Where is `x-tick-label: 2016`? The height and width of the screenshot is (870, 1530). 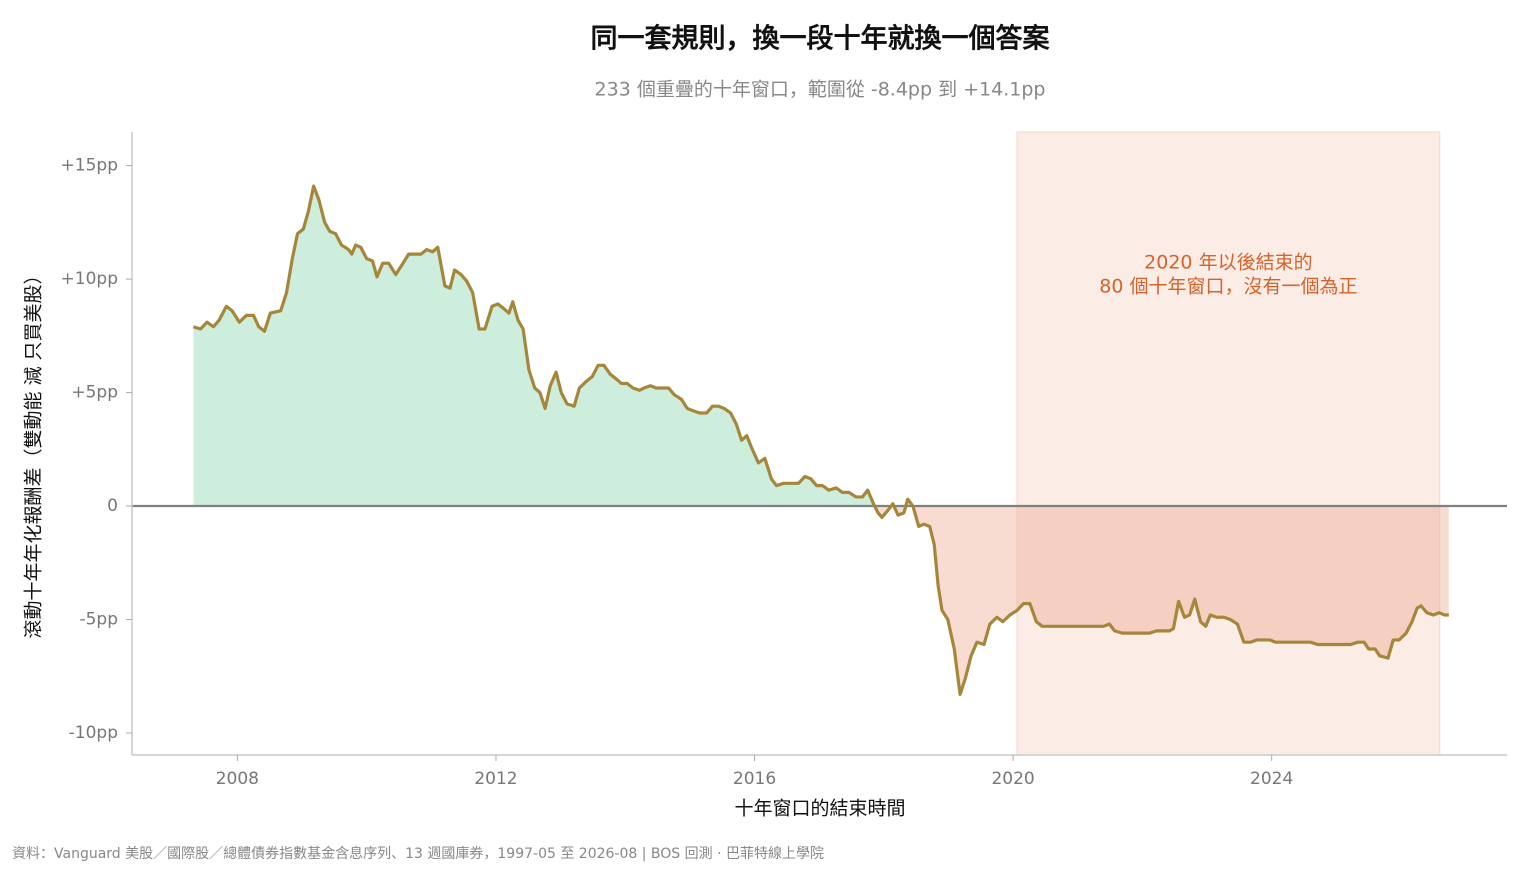 x-tick-label: 2016 is located at coordinates (754, 779).